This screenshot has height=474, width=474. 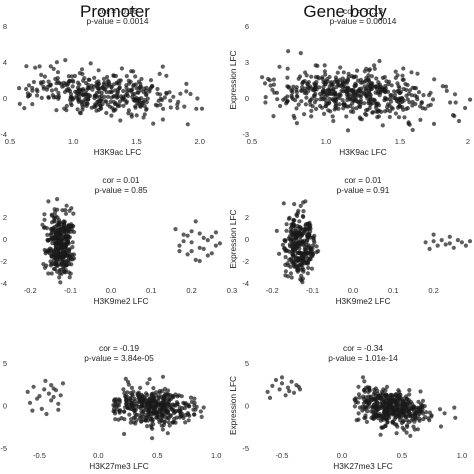 What do you see at coordinates (233, 79) in the screenshot?
I see `y-axis-label: Expression LFC` at bounding box center [233, 79].